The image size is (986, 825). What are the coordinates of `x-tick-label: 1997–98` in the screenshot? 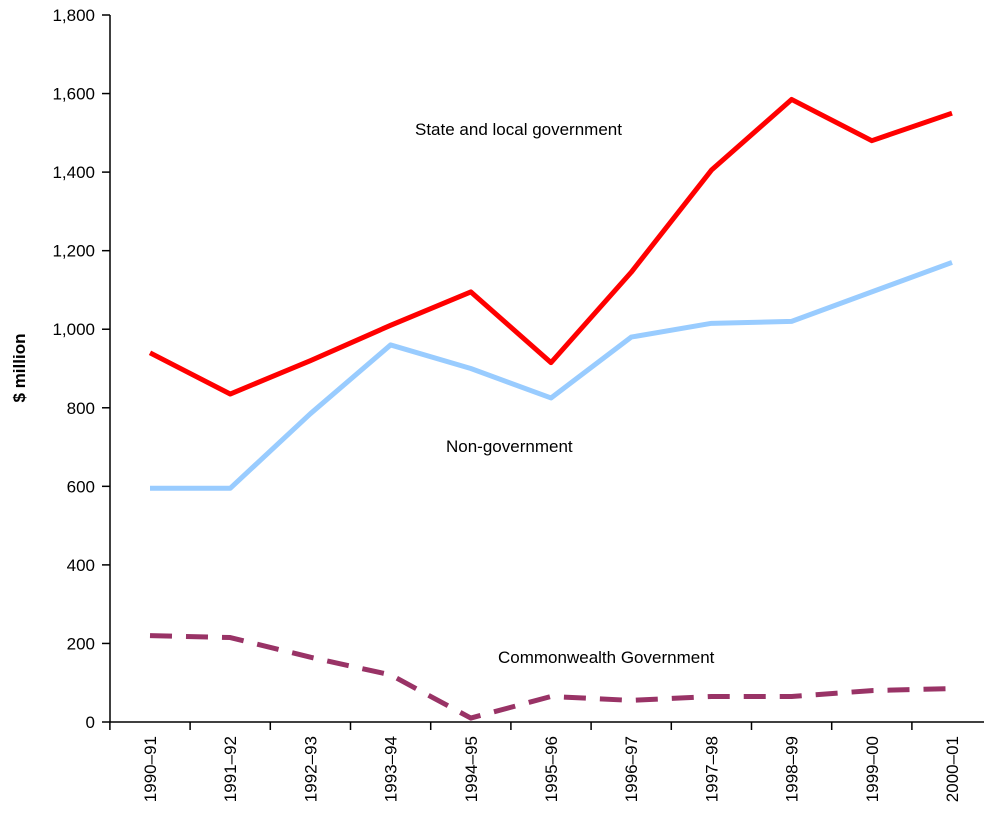 It's located at (711, 769).